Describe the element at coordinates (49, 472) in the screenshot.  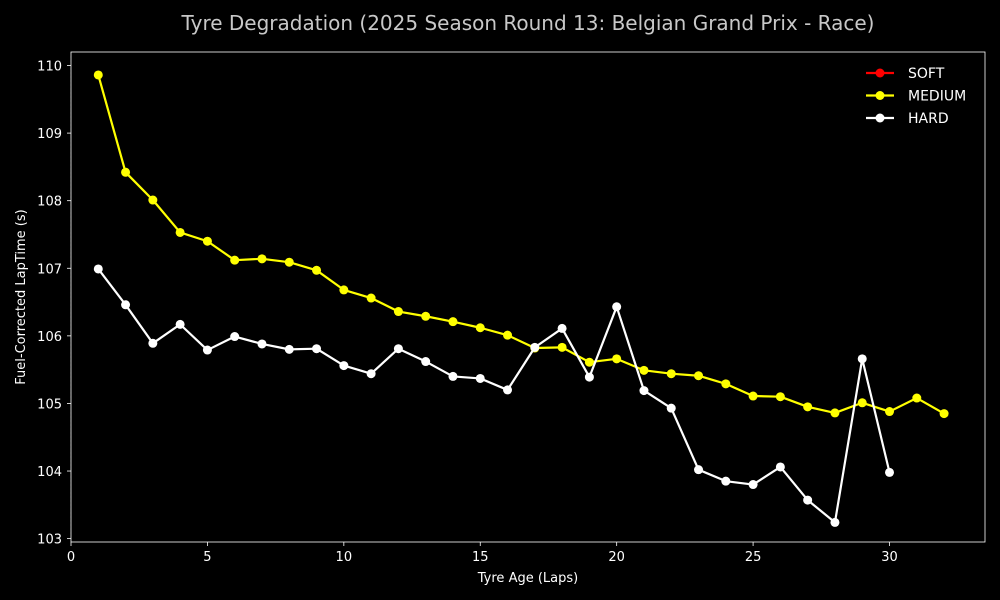
I see `y-tick-label: 104` at that location.